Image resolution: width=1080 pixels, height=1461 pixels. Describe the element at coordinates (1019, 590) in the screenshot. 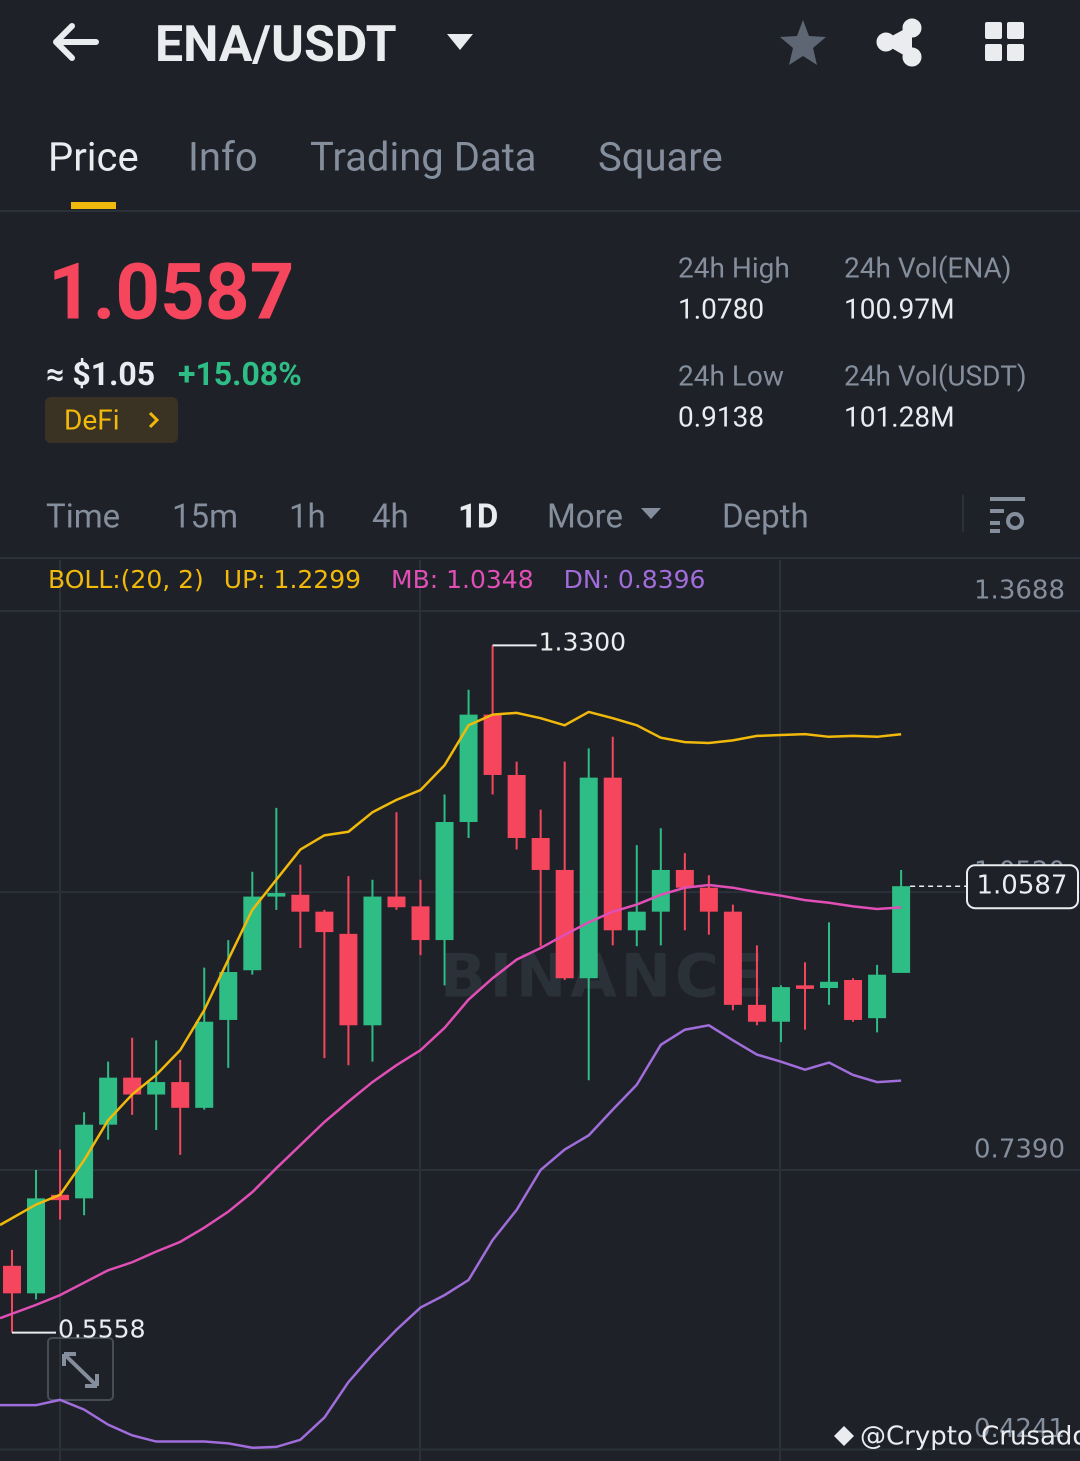

I see `y-tick-label: 1.3688` at that location.